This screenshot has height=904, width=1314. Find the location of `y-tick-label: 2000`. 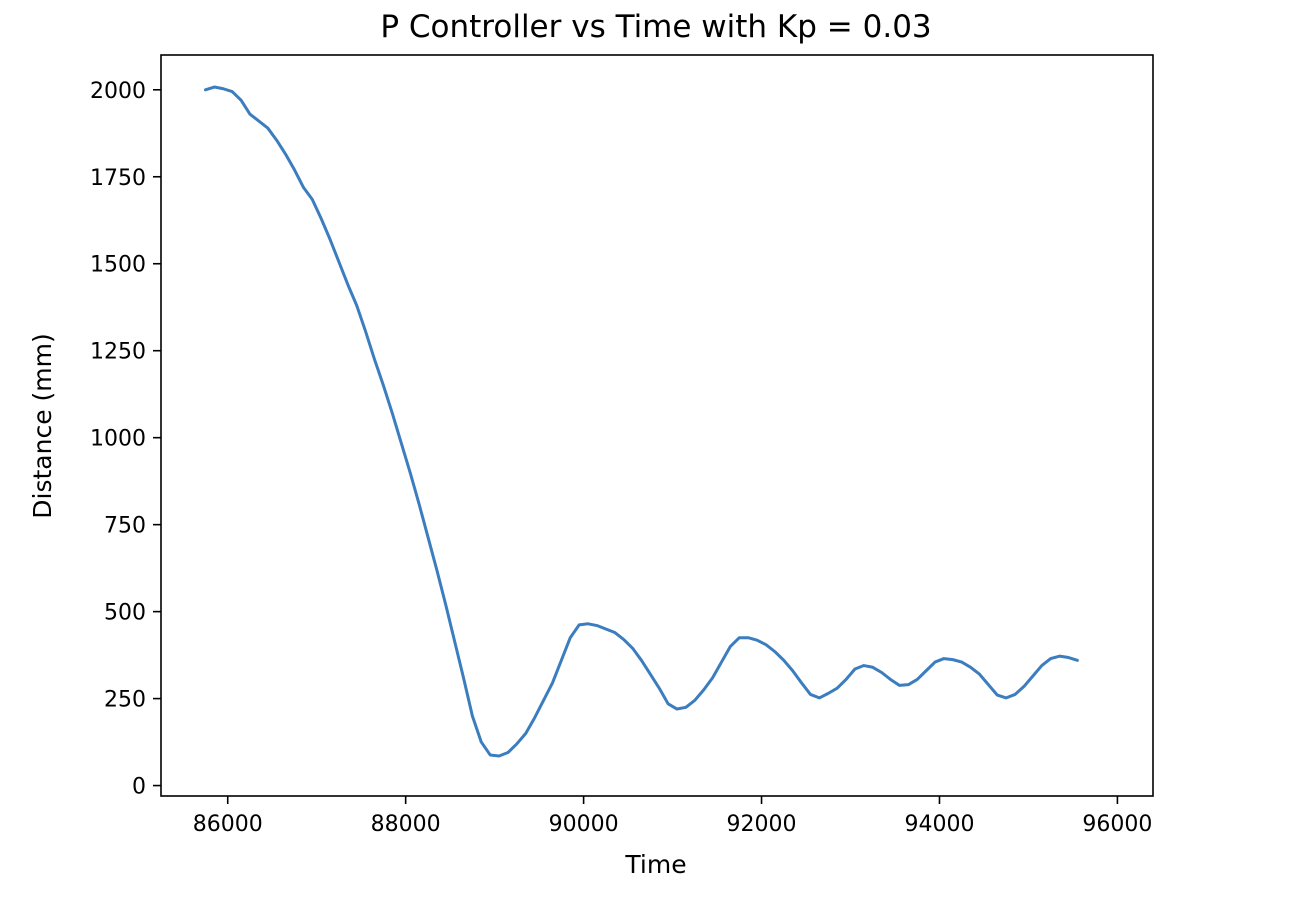

y-tick-label: 2000 is located at coordinates (118, 91).